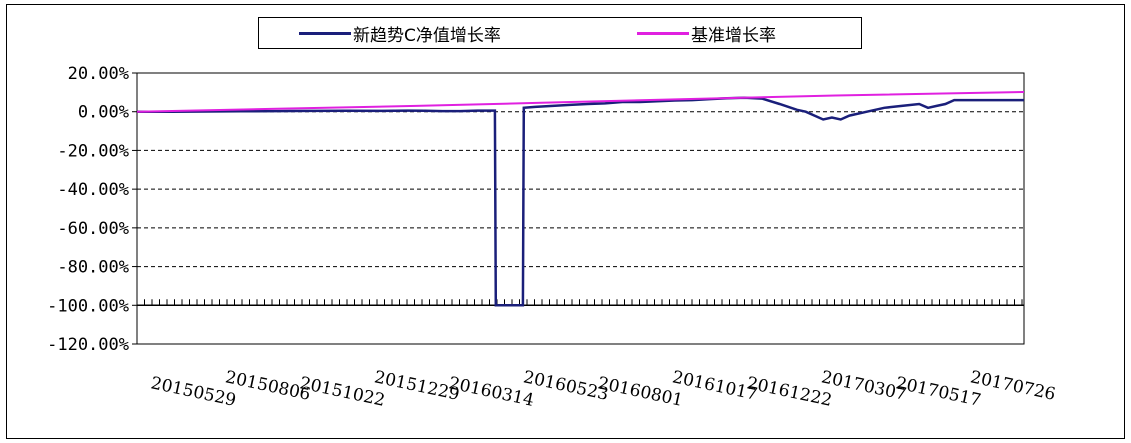 Image resolution: width=1131 pixels, height=443 pixels. What do you see at coordinates (93, 229) in the screenshot?
I see `y-tick-label: -60.00%` at bounding box center [93, 229].